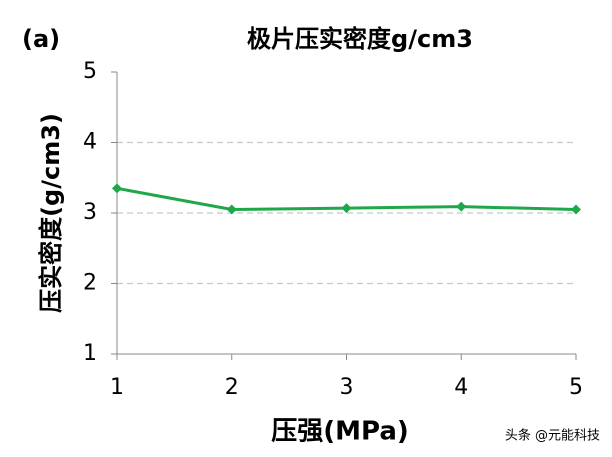  I want to click on y-tick-label: 2, so click(90, 283).